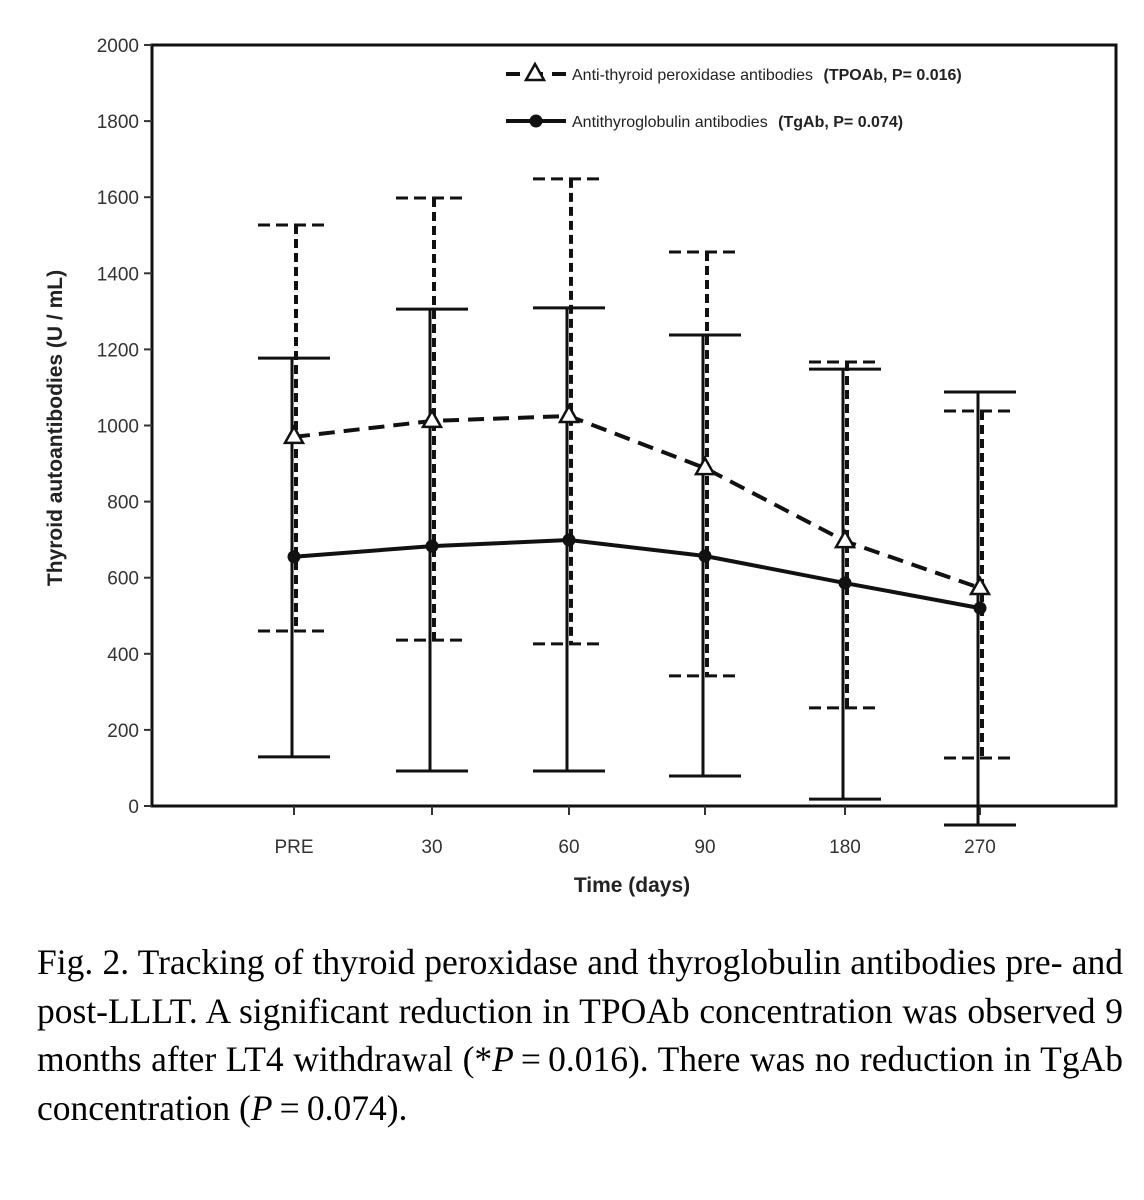  What do you see at coordinates (503, 1059) in the screenshot?
I see `caption-p-var-1: P` at bounding box center [503, 1059].